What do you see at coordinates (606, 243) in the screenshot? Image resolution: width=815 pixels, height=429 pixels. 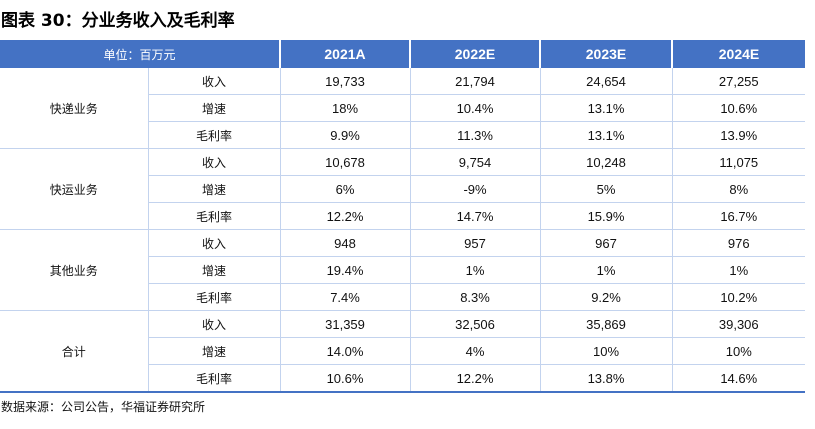 I see `value-2023e: 967` at bounding box center [606, 243].